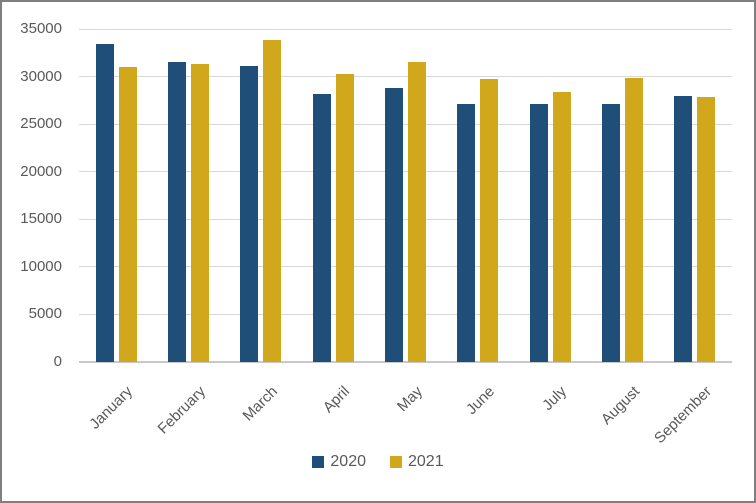  Describe the element at coordinates (41, 28) in the screenshot. I see `y-tick-label: 35000` at that location.